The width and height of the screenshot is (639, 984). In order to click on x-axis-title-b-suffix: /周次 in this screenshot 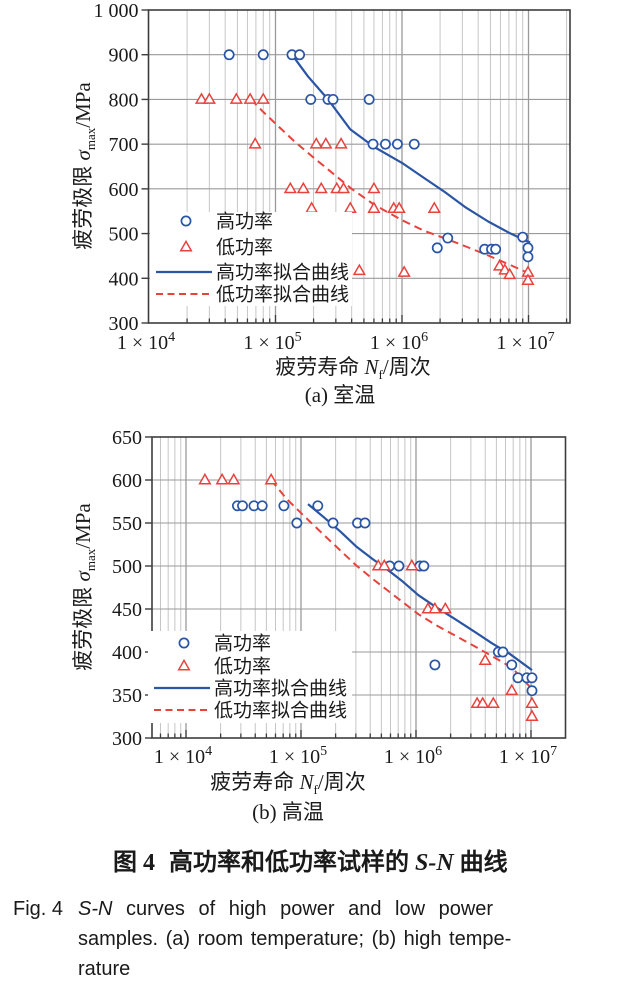, I will do `click(341, 782)`.